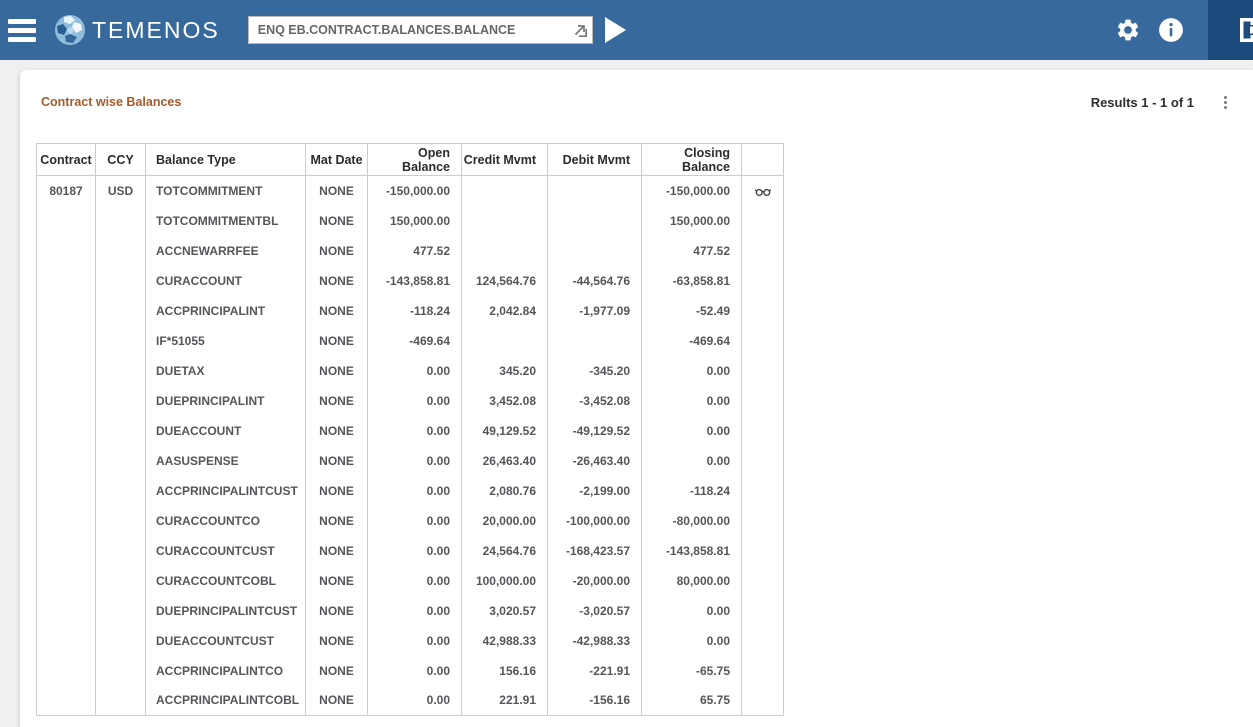 The image size is (1253, 727). What do you see at coordinates (504, 580) in the screenshot?
I see `cell-credit-mvmt: 100,000.00` at bounding box center [504, 580].